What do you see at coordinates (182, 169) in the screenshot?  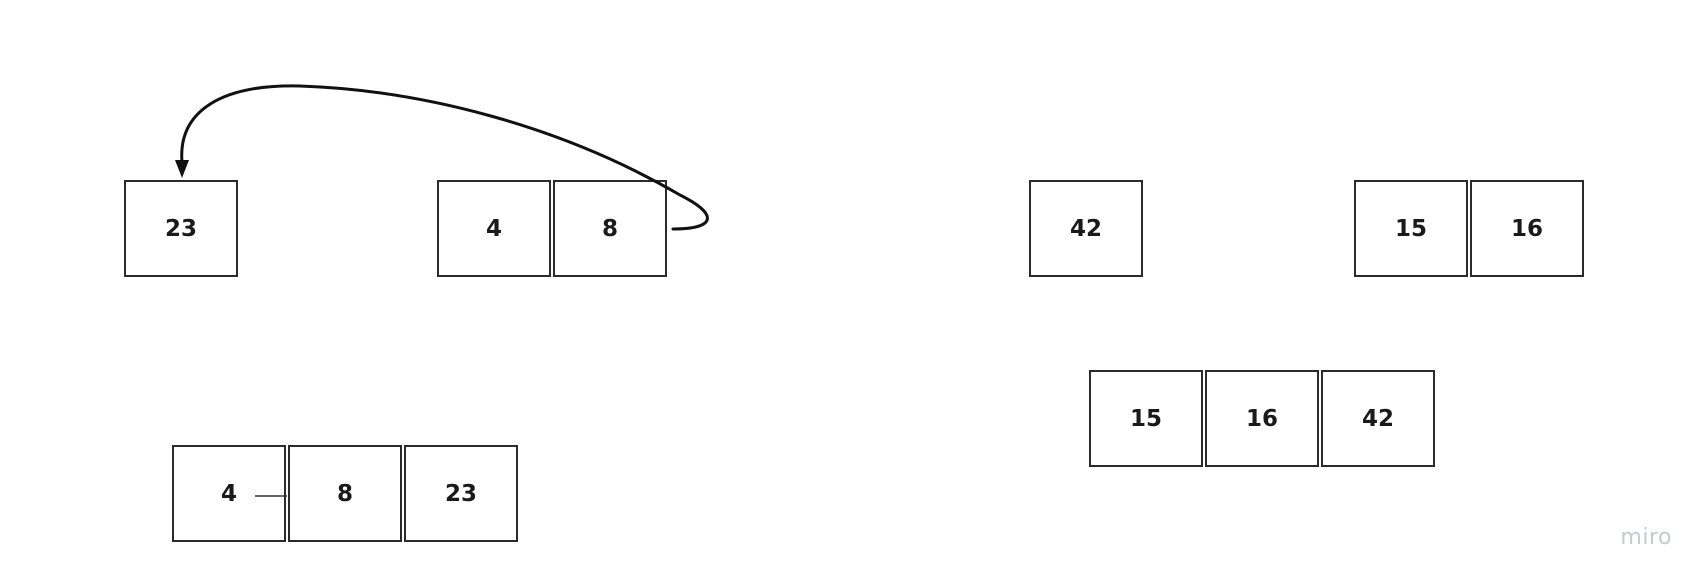 I see `arrowhead-icon` at bounding box center [182, 169].